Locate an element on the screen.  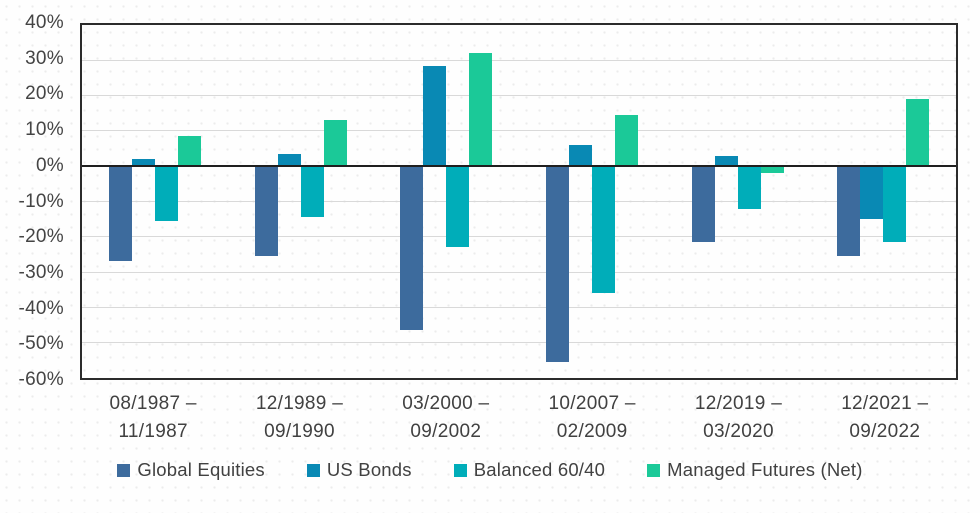
y-tick-label: 40% is located at coordinates (44, 22).